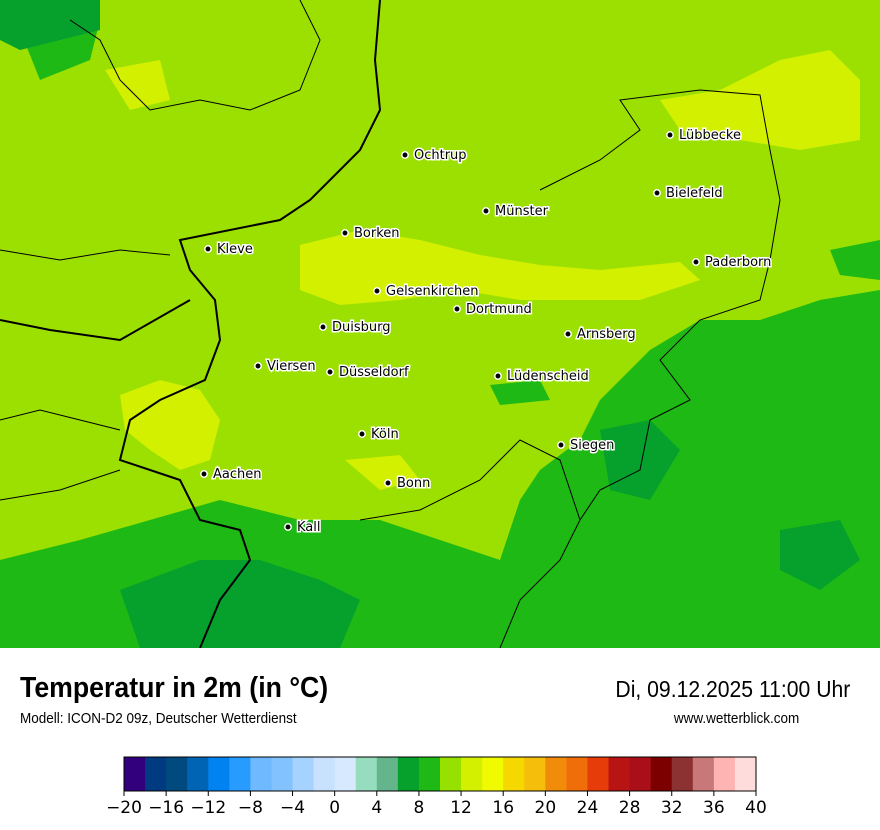 This screenshot has width=880, height=830. What do you see at coordinates (374, 372) in the screenshot?
I see `city-label: Düsseldorf` at bounding box center [374, 372].